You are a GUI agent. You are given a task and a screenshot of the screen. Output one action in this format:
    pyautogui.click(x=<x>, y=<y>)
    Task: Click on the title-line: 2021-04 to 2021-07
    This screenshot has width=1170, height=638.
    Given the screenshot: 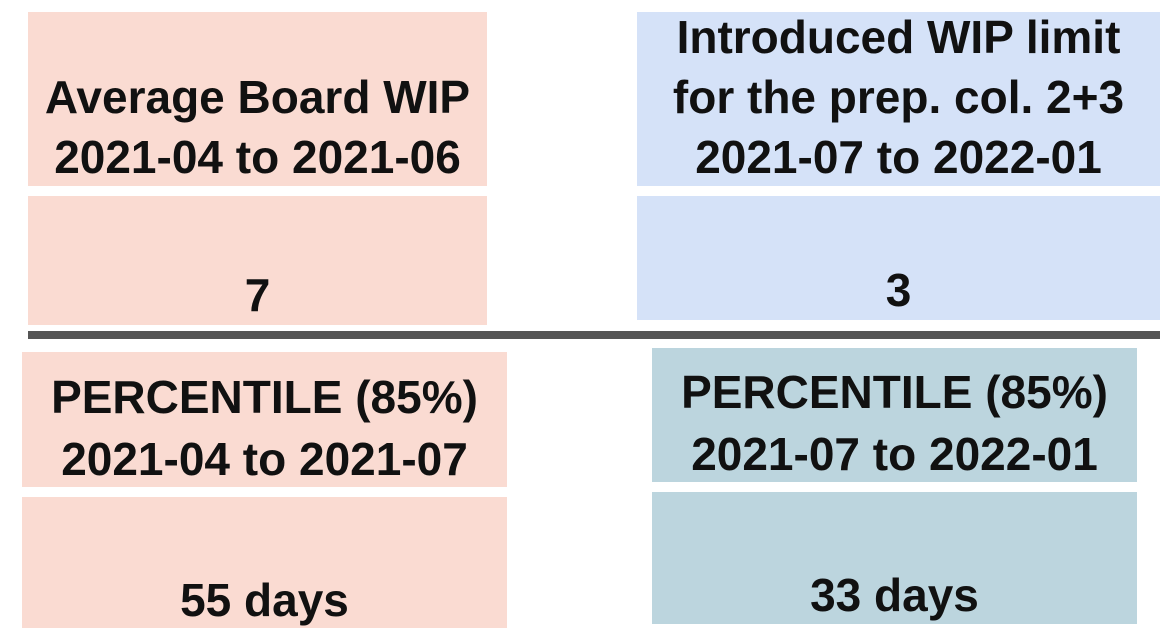 What is the action you would take?
    pyautogui.click(x=264, y=459)
    